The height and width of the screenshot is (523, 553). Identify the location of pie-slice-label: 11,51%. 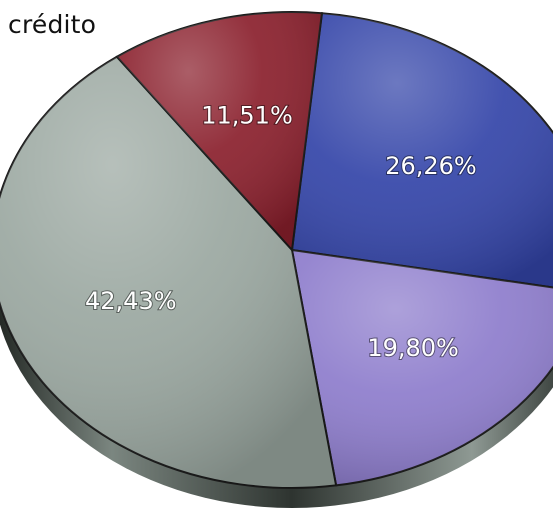
(247, 116).